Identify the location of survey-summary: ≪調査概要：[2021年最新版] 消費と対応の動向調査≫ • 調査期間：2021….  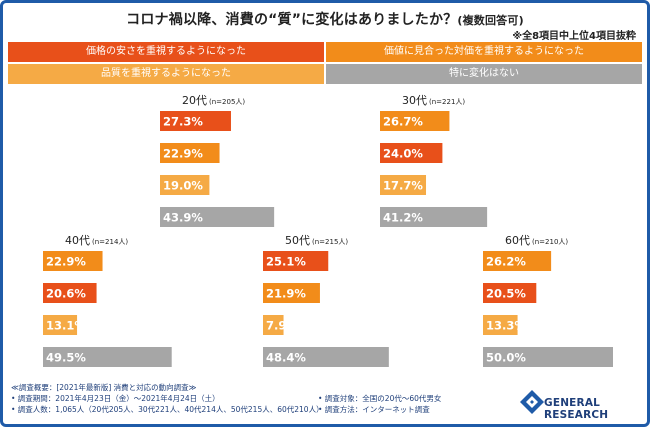
(167, 398).